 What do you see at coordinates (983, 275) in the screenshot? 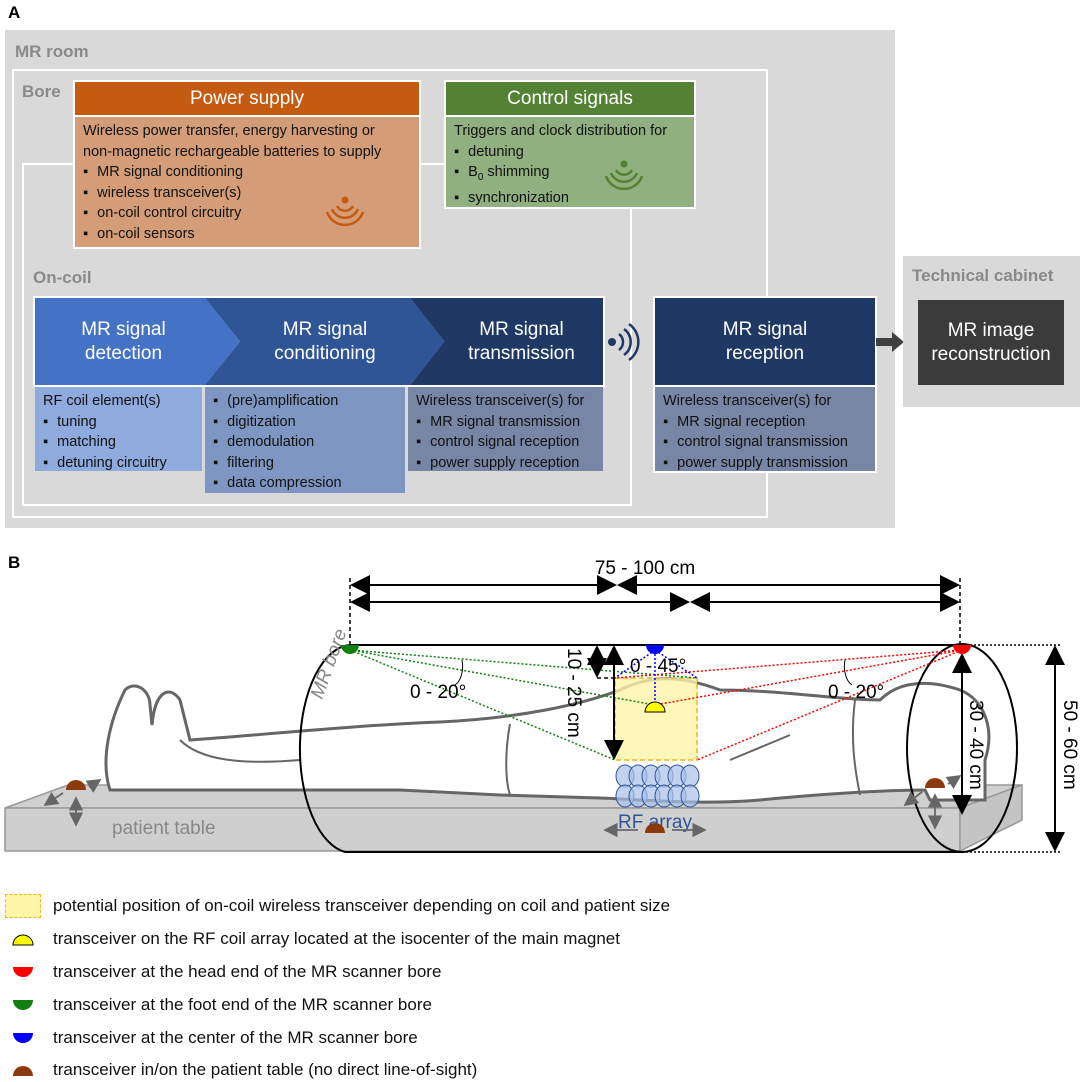
I see `technical-cabinet-label: Technical cabinet` at bounding box center [983, 275].